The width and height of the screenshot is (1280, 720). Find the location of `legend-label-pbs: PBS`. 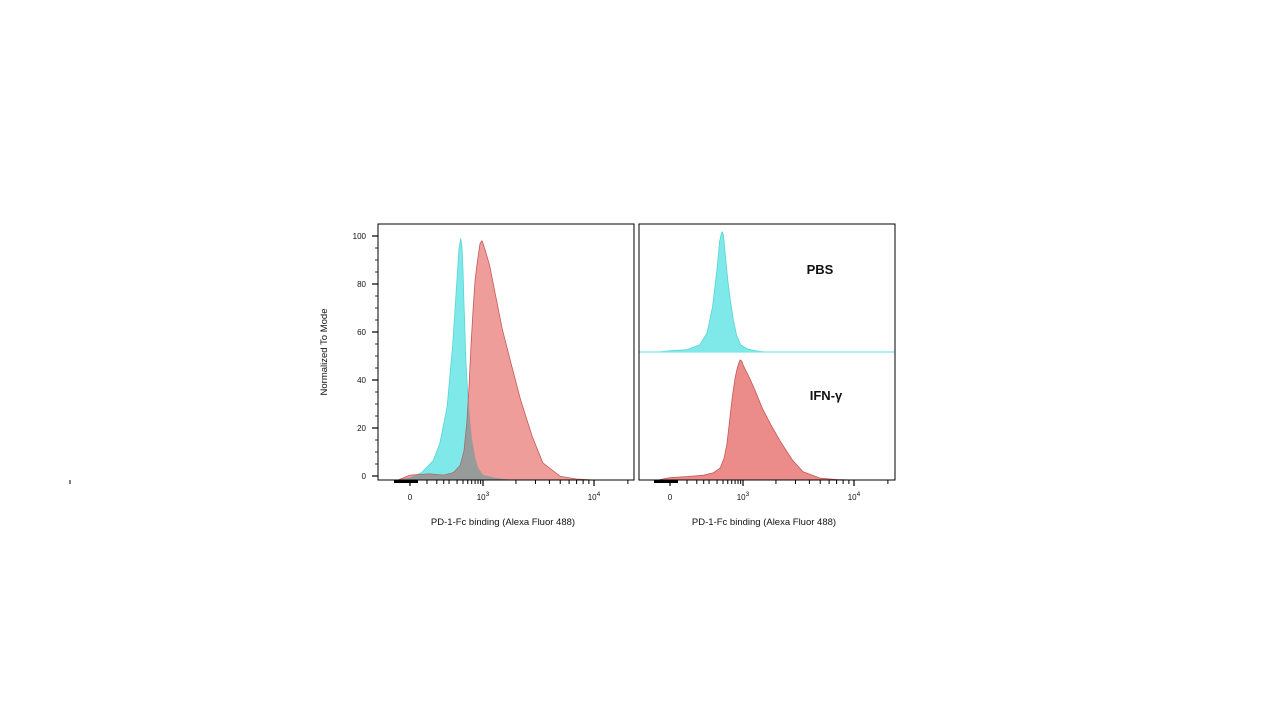

legend-label-pbs: PBS is located at coordinates (820, 269).